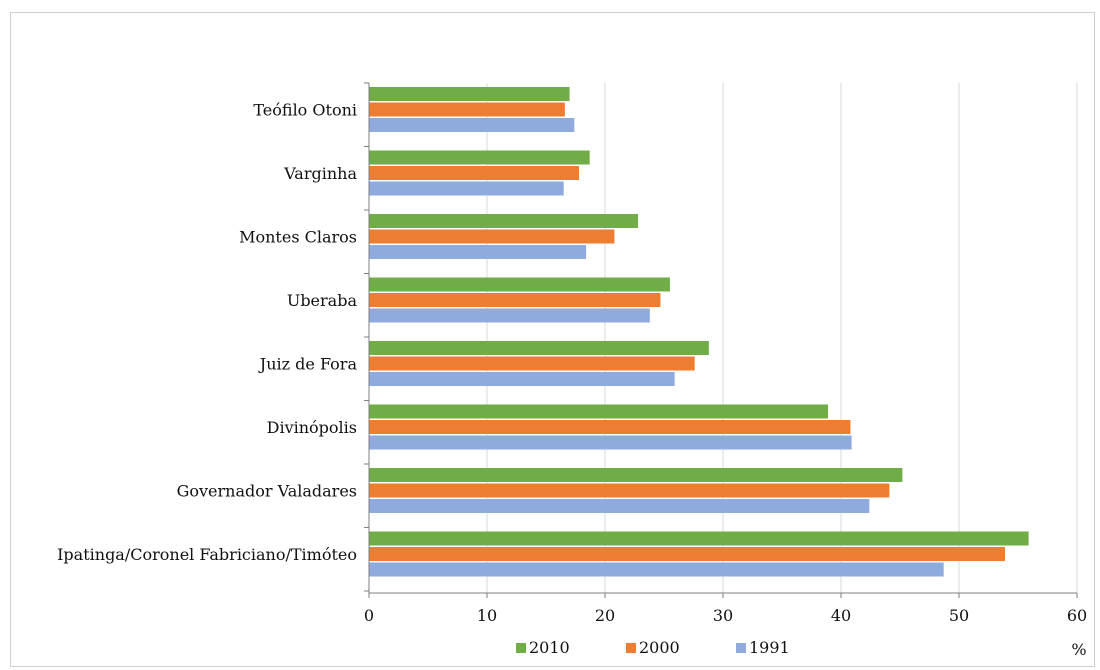 Image resolution: width=1100 pixels, height=670 pixels. Describe the element at coordinates (298, 236) in the screenshot. I see `category-label: Montes Claros` at that location.